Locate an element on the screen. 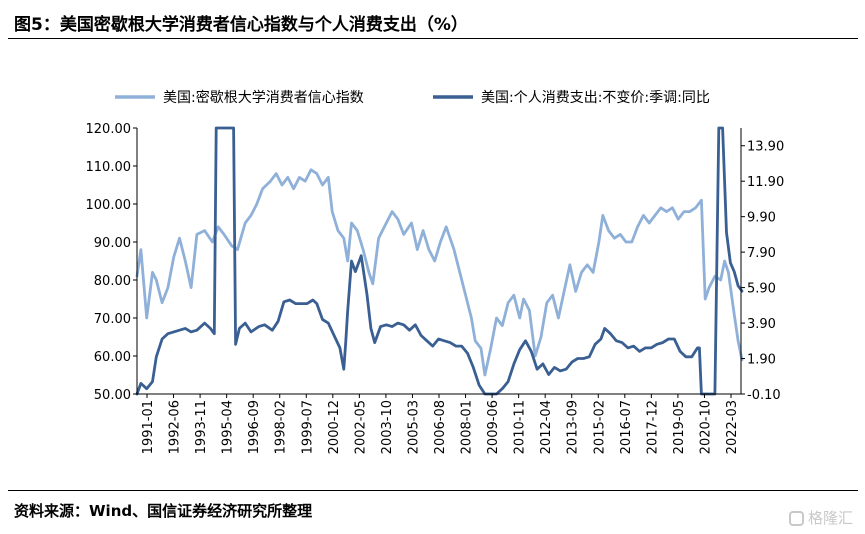 This screenshot has width=865, height=534. x-tick-label: 2003-10 is located at coordinates (387, 427).